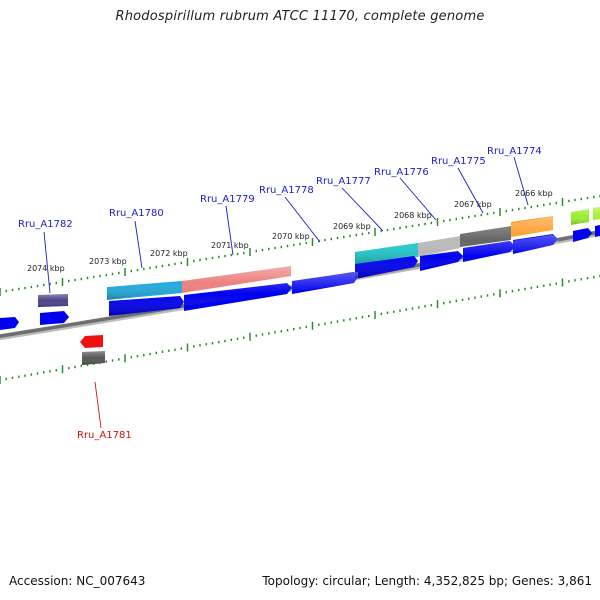 This screenshot has width=600, height=600. What do you see at coordinates (362, 209) in the screenshot?
I see `leader-rru-a1777` at bounding box center [362, 209].